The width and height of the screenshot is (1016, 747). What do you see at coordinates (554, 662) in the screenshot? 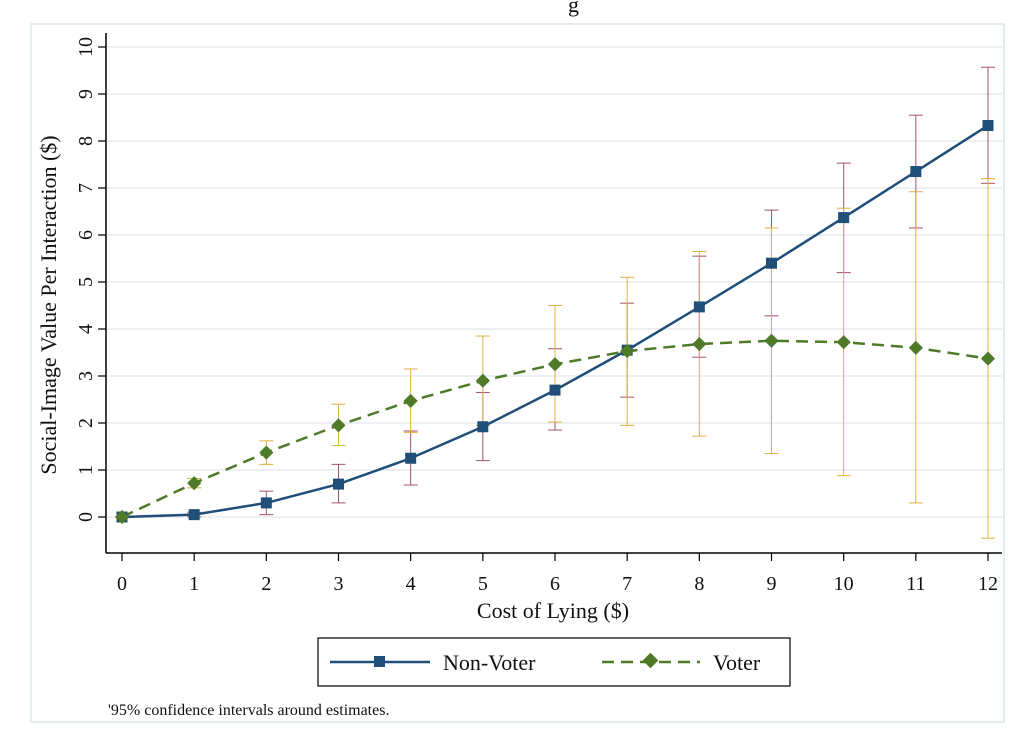
I see `legend: Non-Voter Voter` at bounding box center [554, 662].